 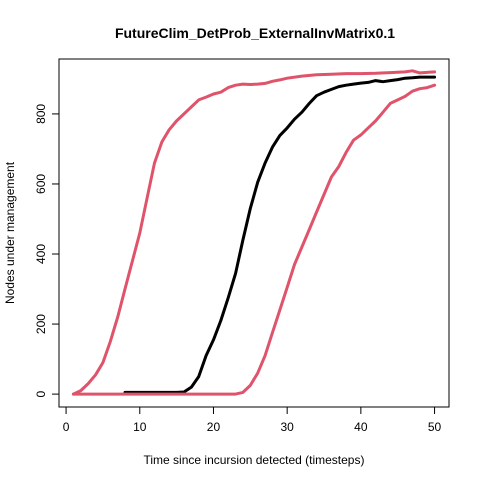 What do you see at coordinates (255, 33) in the screenshot?
I see `chart-title: FutureClim_DetProb_ExternalInvMatrix0.1` at bounding box center [255, 33].